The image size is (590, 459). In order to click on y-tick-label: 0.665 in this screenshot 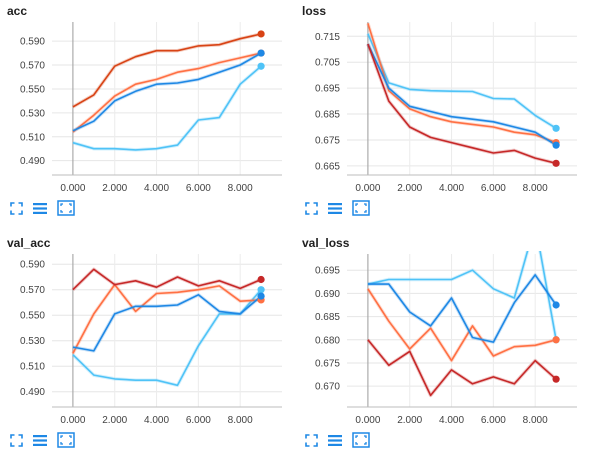, I will do `click(327, 166)`.